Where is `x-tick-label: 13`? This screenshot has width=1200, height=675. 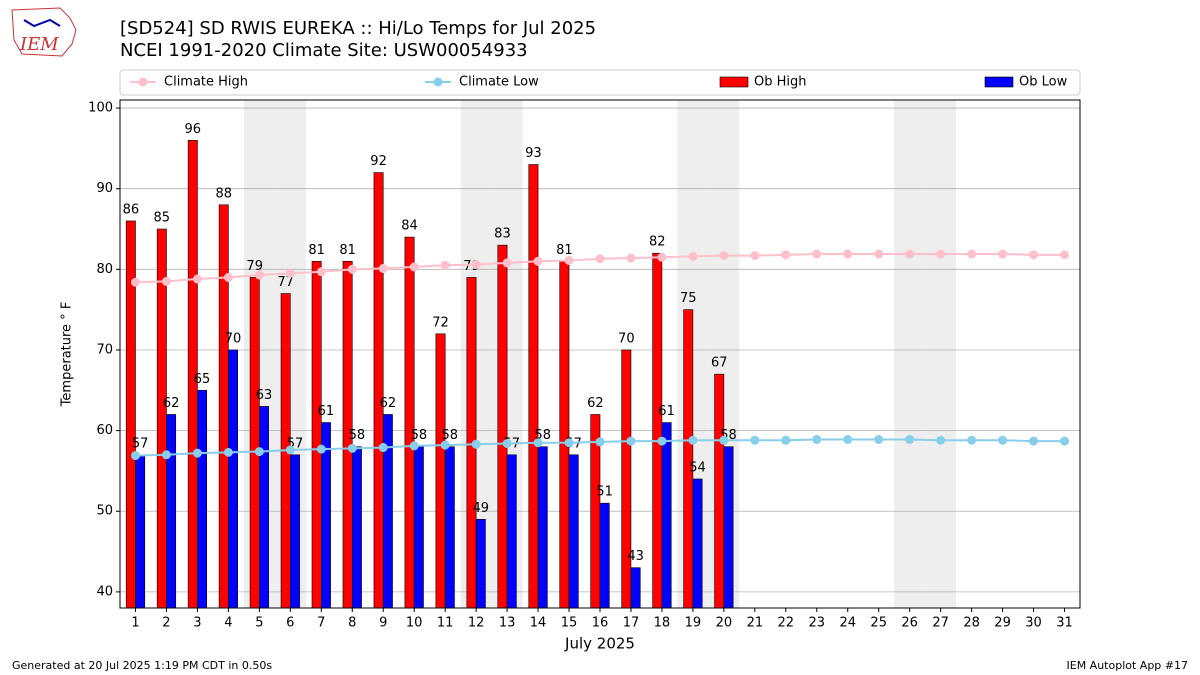
x-tick-label: 13 is located at coordinates (507, 623).